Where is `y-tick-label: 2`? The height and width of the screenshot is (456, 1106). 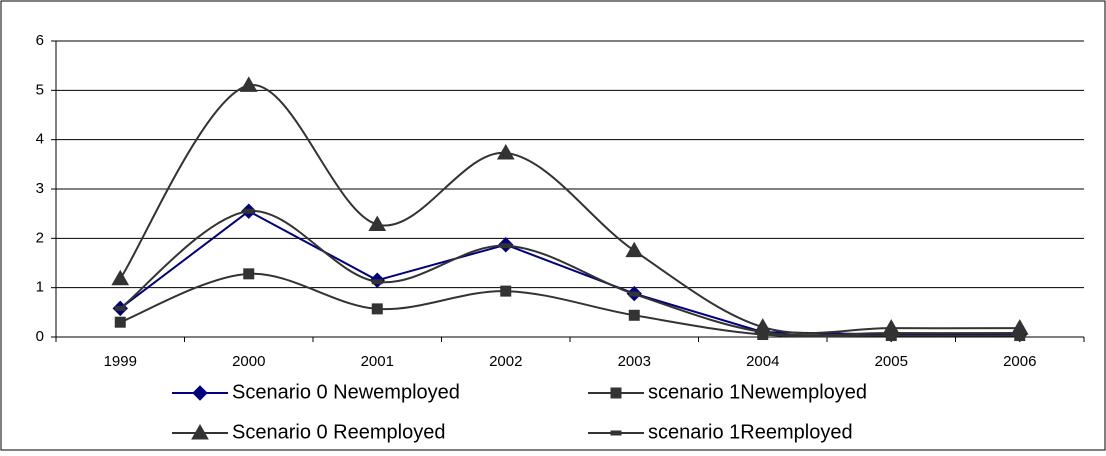 y-tick-label: 2 is located at coordinates (40, 237).